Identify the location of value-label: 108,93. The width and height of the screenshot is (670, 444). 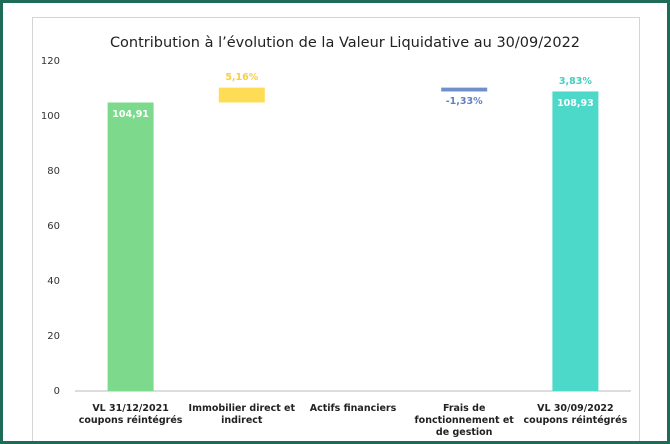
(575, 103).